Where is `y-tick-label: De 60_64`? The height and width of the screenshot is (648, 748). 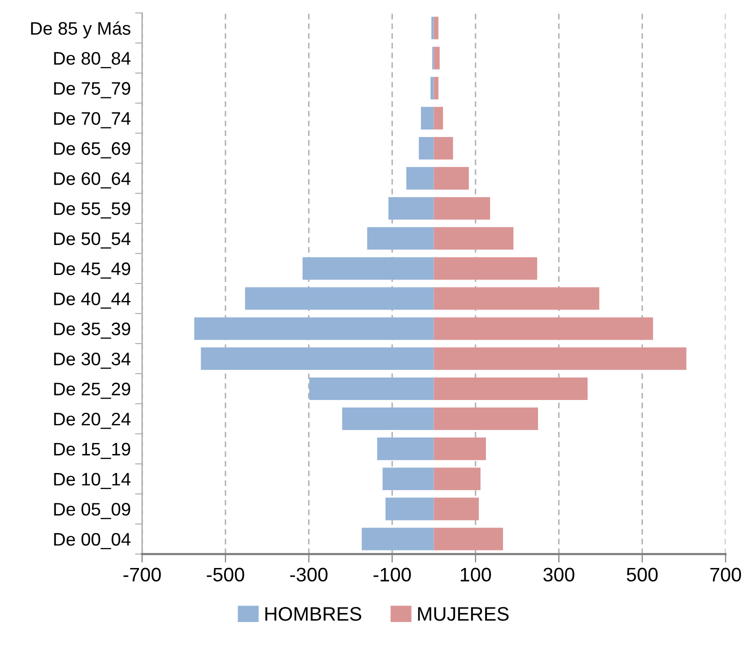 y-tick-label: De 60_64 is located at coordinates (92, 180).